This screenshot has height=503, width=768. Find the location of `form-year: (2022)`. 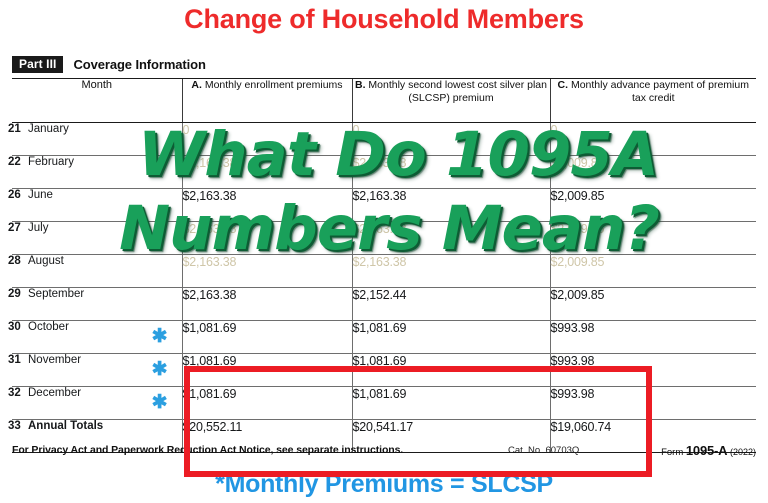

form-year: (2022) is located at coordinates (742, 452).